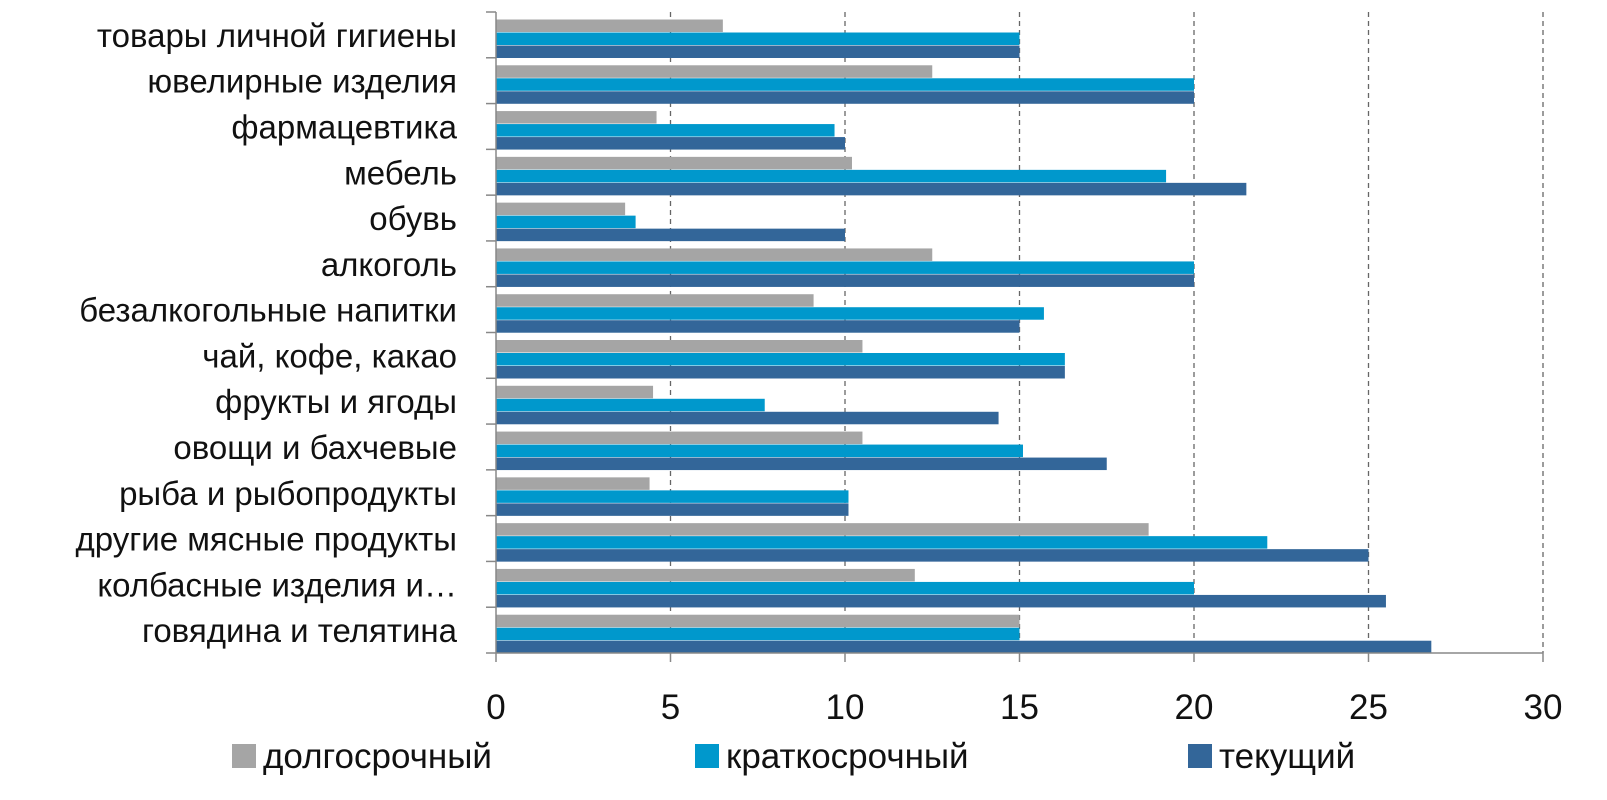 The width and height of the screenshot is (1607, 800). I want to click on legend-label: краткосрочный, so click(847, 756).